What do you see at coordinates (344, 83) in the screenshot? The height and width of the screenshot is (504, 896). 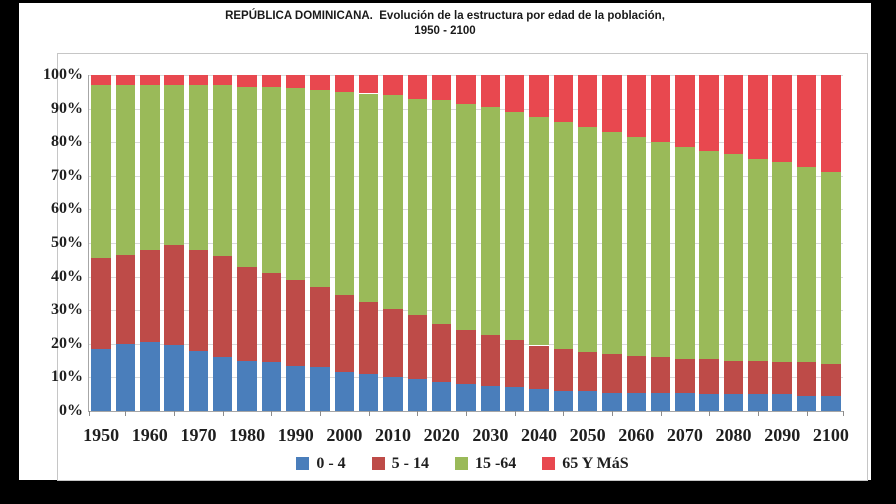 I see `bar-segment-2000-65YMáS` at bounding box center [344, 83].